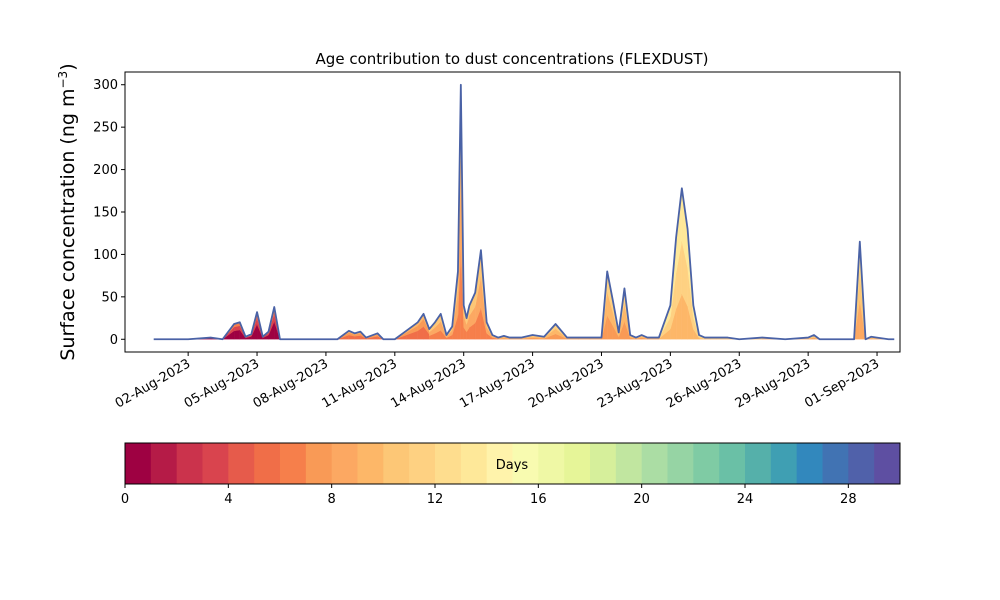 Image resolution: width=1000 pixels, height=600 pixels. I want to click on colorbar-label: Days, so click(512, 465).